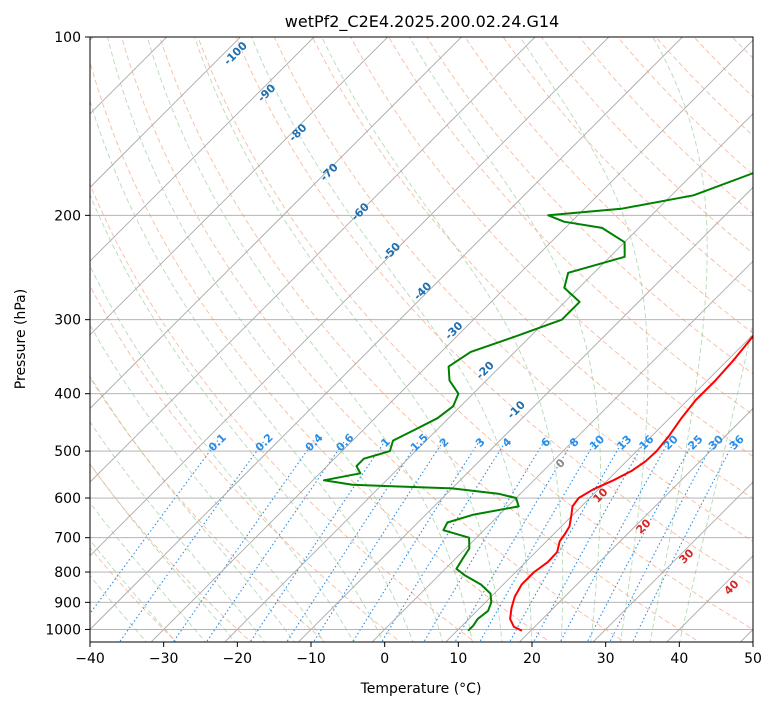 Image resolution: width=775 pixels, height=708 pixels. What do you see at coordinates (311, 659) in the screenshot?
I see `x-tick-label: −10` at bounding box center [311, 659].